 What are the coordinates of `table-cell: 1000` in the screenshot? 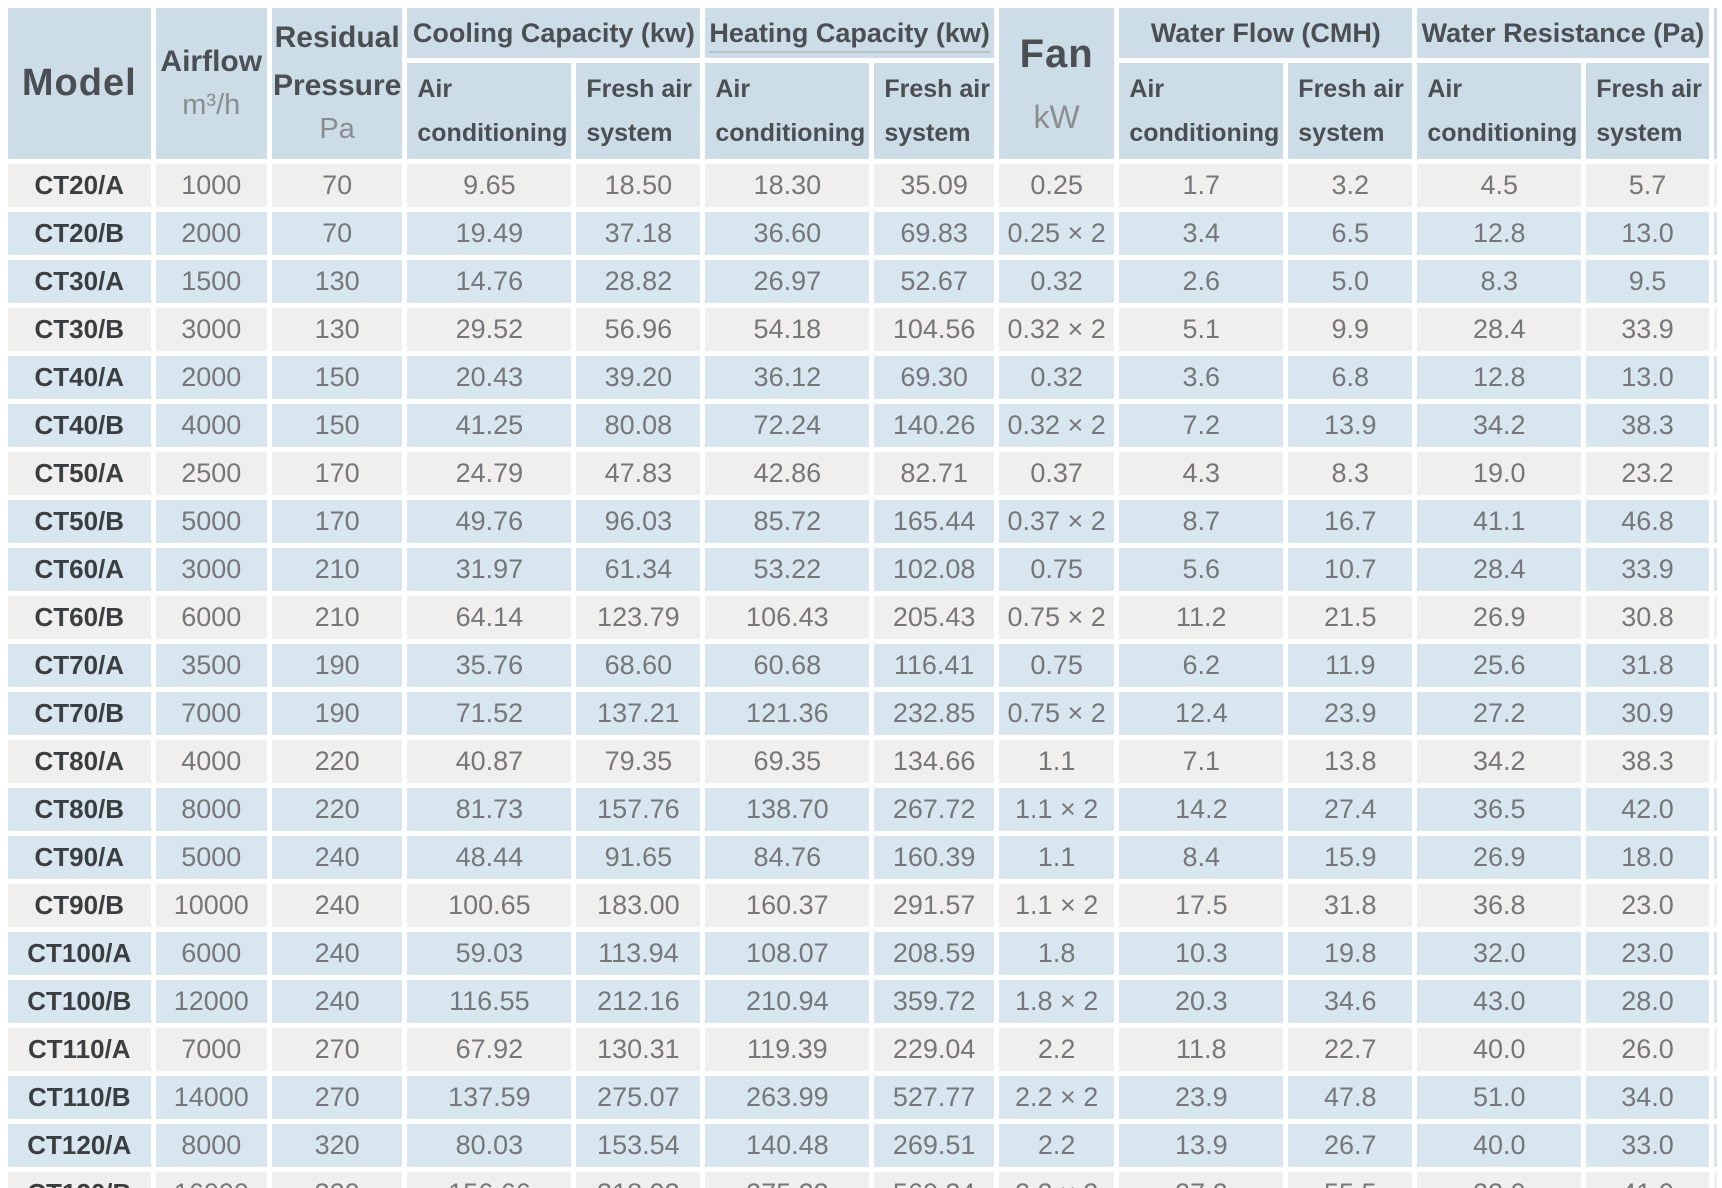 It's located at (211, 185).